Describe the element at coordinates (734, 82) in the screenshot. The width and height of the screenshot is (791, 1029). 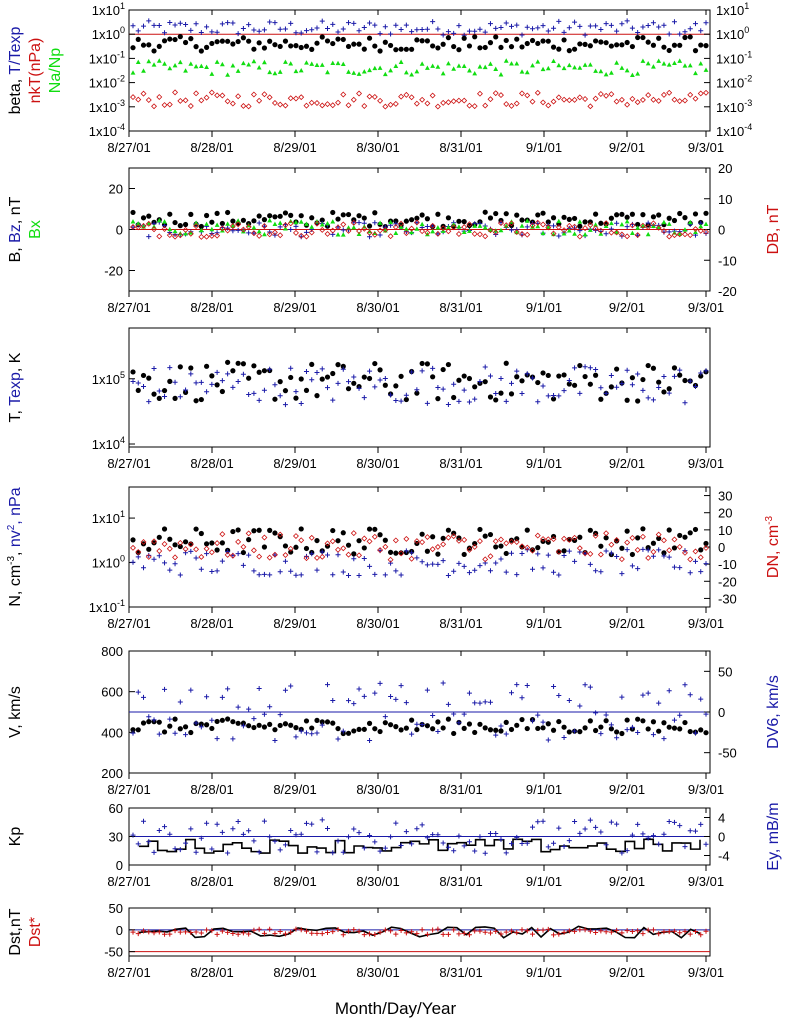
I see `panel-1-y-tick-label-right: 1x10⁻²` at that location.